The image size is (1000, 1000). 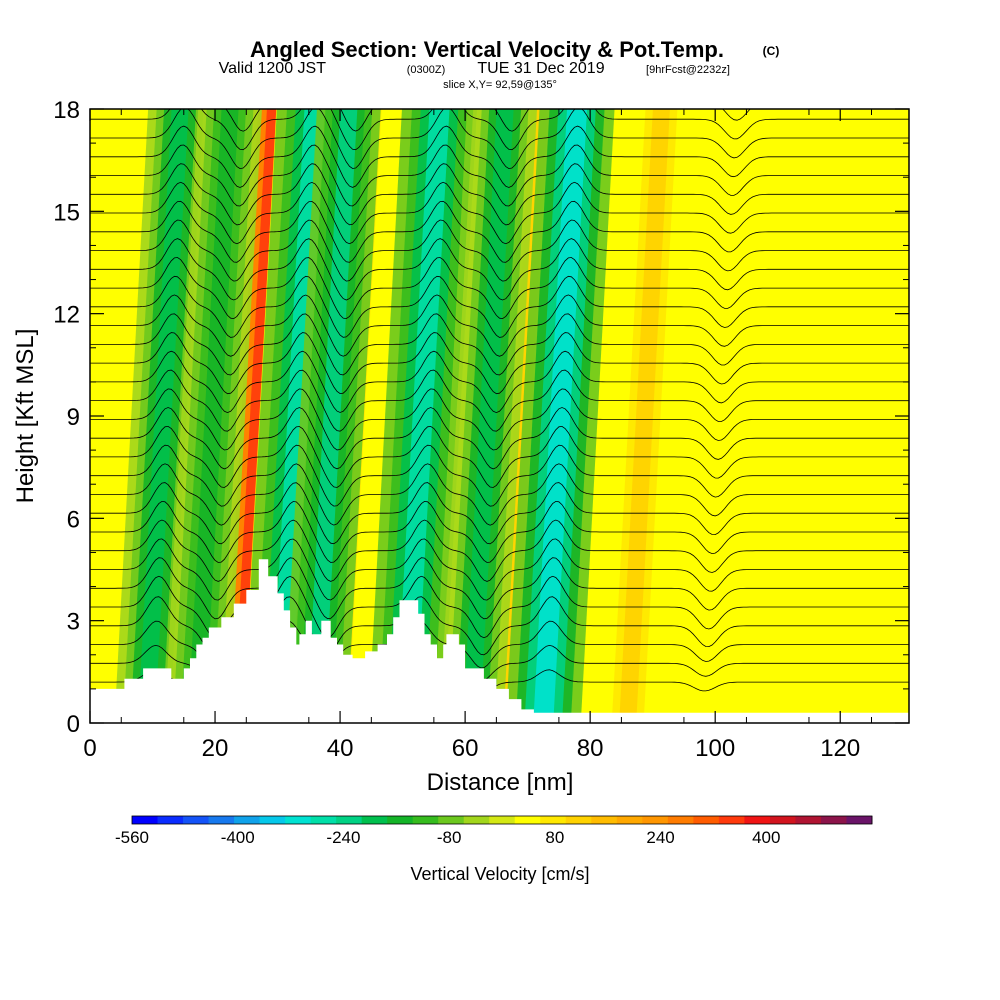 I want to click on colorbar-labels: -560 -400 -240 -80 80 240 400, so click(x=447, y=837).